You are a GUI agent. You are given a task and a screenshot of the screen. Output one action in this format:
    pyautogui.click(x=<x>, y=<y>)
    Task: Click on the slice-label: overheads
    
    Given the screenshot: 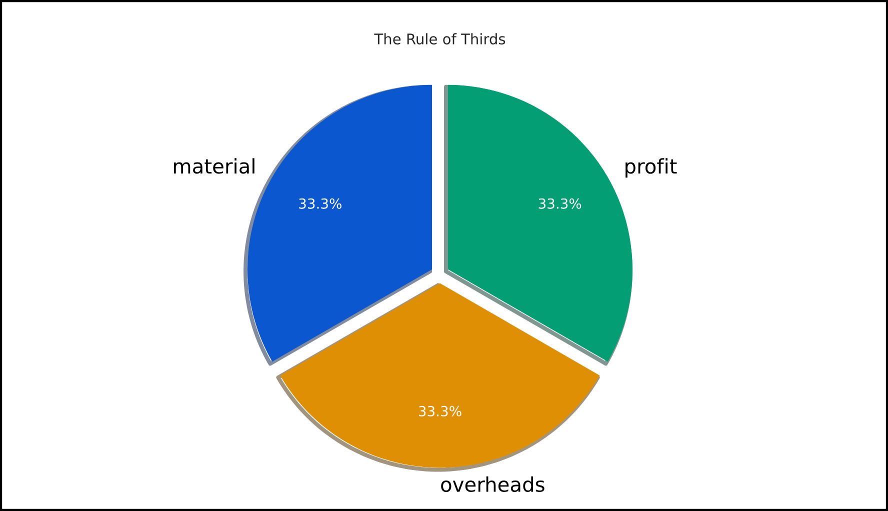 What is the action you would take?
    pyautogui.click(x=492, y=484)
    